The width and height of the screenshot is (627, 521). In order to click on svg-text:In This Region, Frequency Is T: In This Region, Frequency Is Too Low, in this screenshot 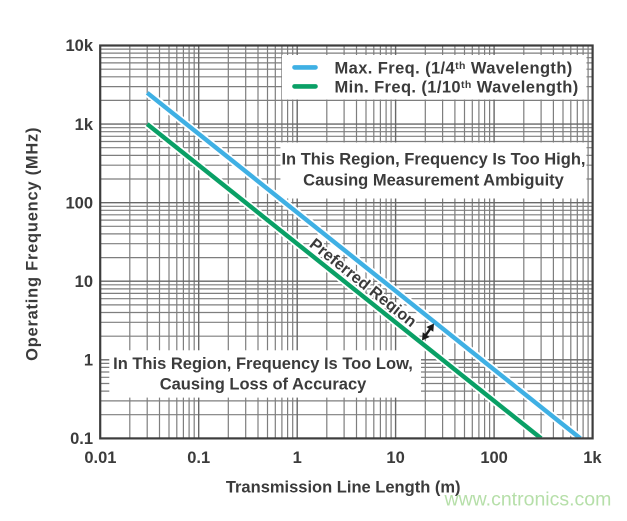, I will do `click(263, 364)`.